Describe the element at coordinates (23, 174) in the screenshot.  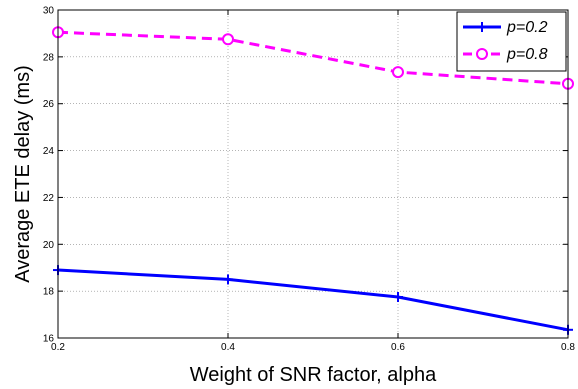
I see `y-axis-label: Average ETE delay (ms)` at that location.